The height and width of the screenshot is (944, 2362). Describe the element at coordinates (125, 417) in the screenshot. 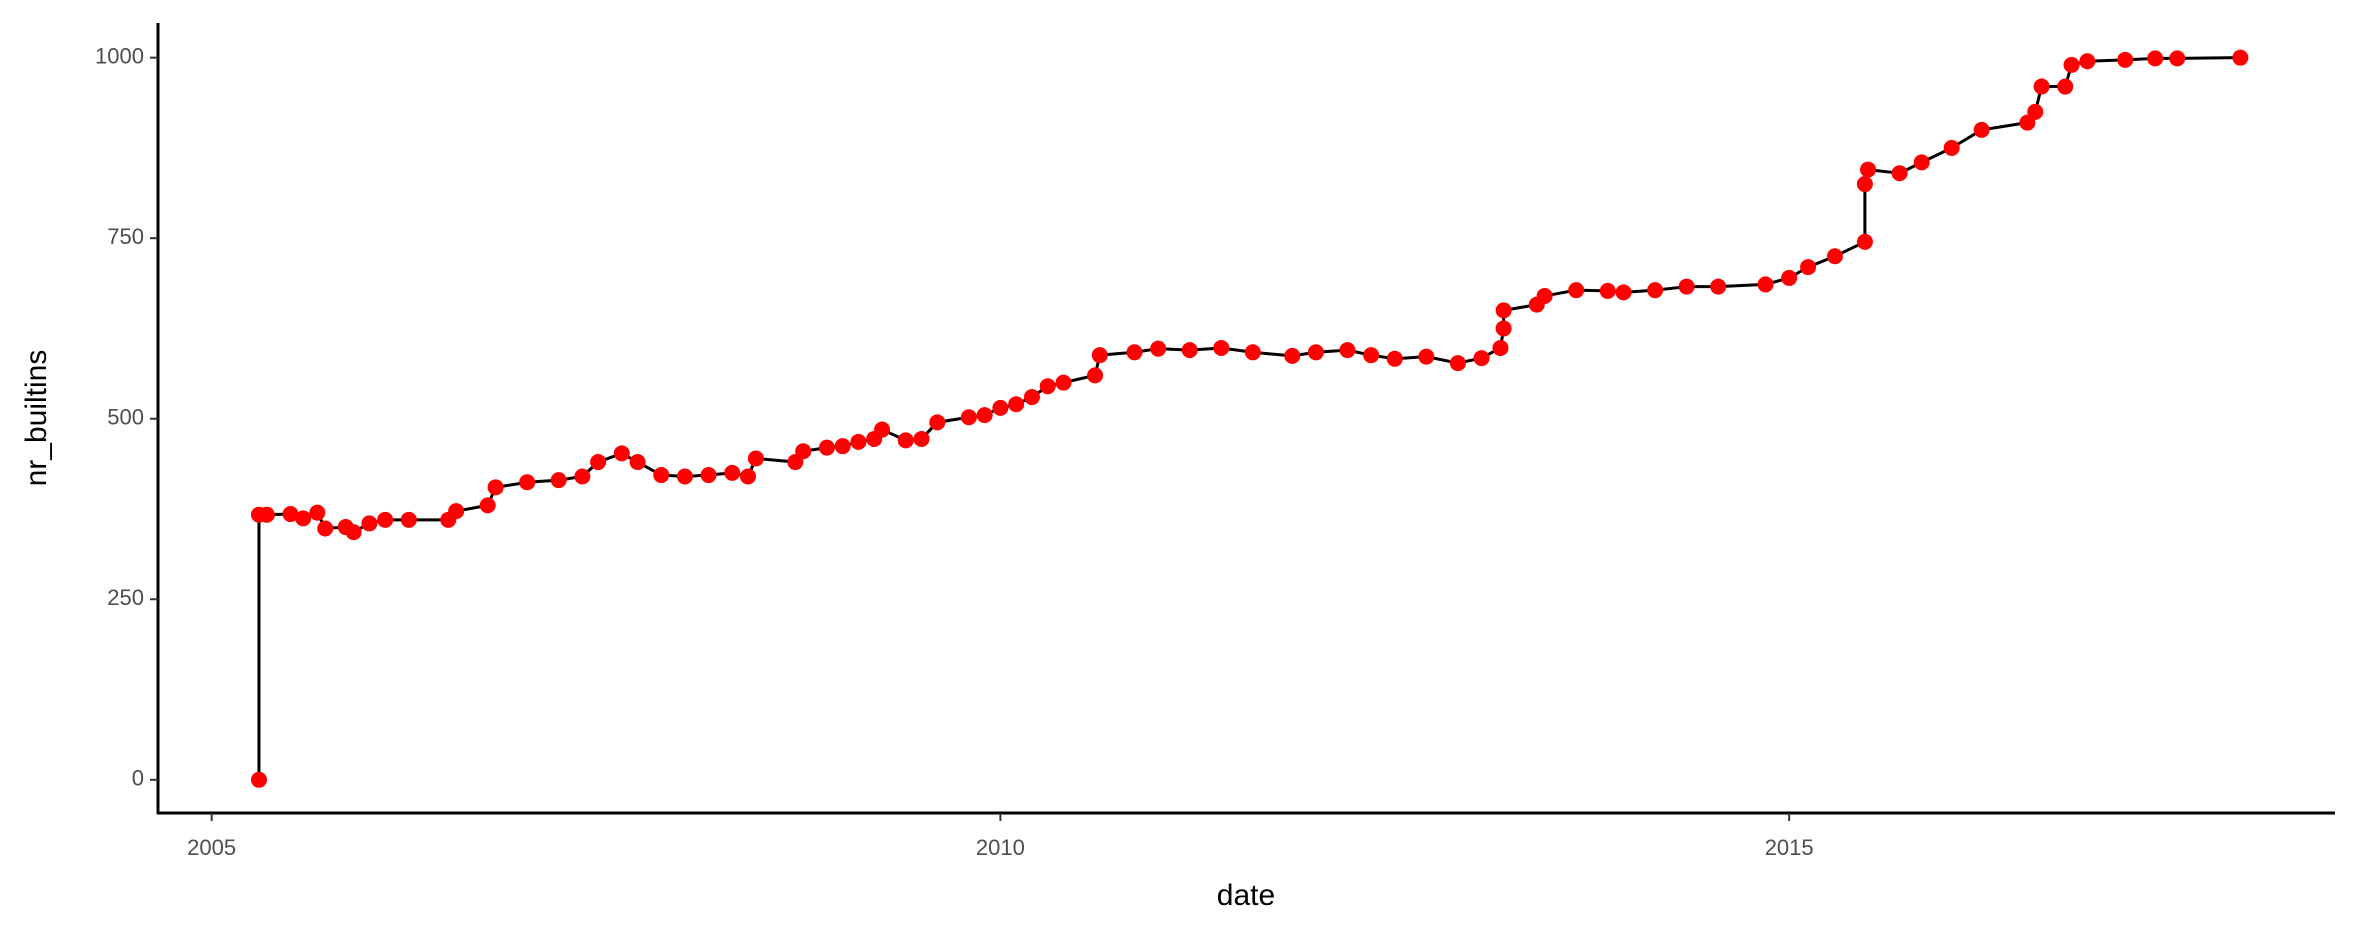

I see `y-tick-label: 500` at that location.